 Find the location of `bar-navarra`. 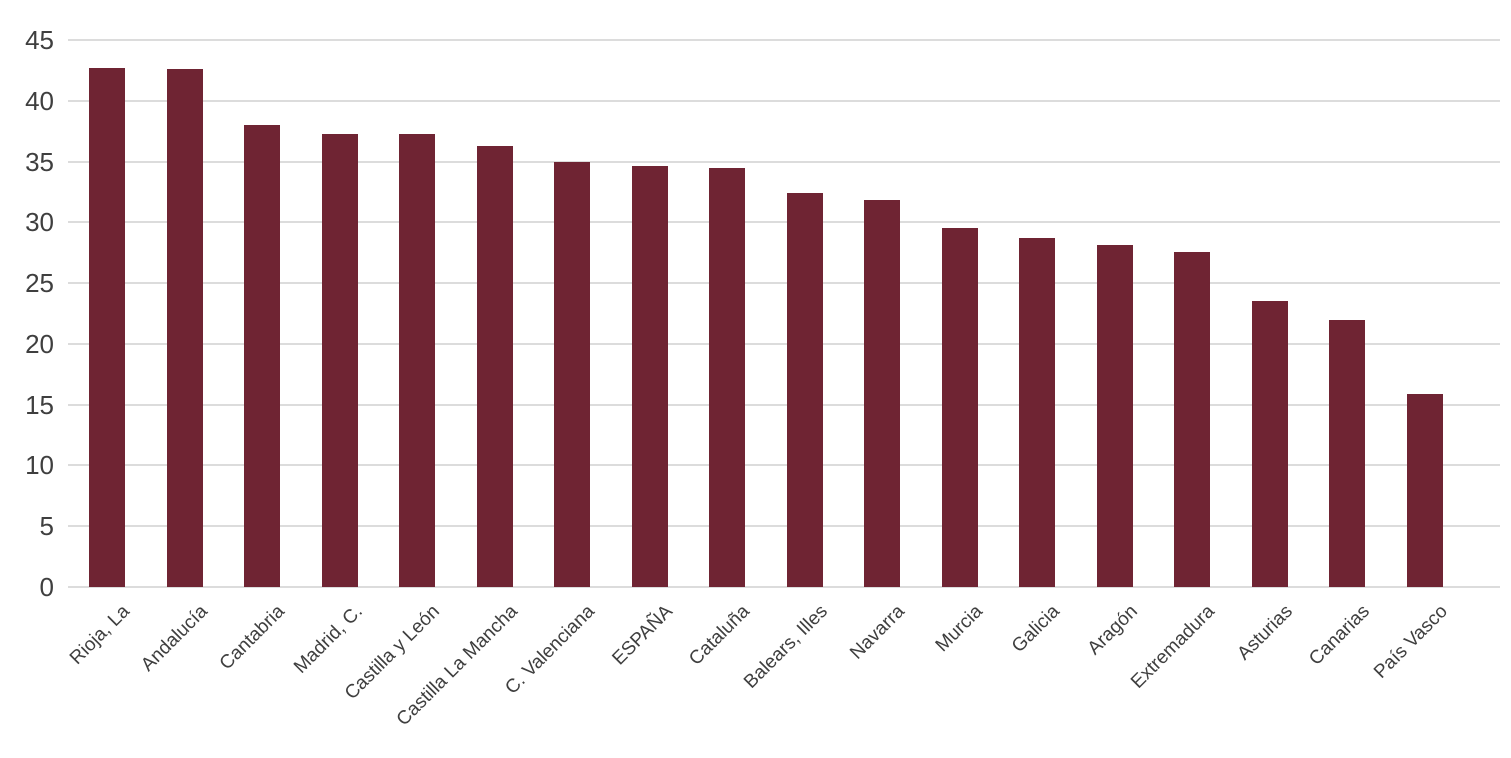

bar-navarra is located at coordinates (882, 393).